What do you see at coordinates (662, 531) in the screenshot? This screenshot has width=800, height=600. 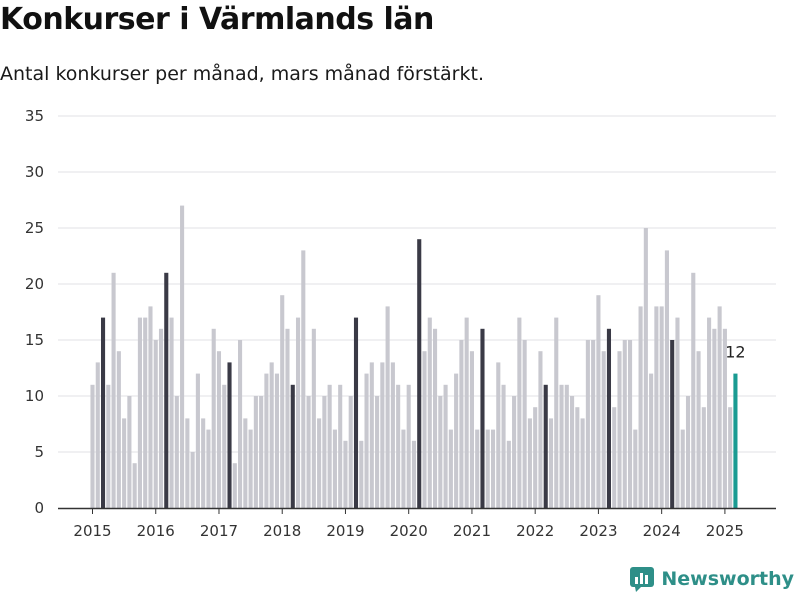 I see `x-tick-label: 2024` at bounding box center [662, 531].